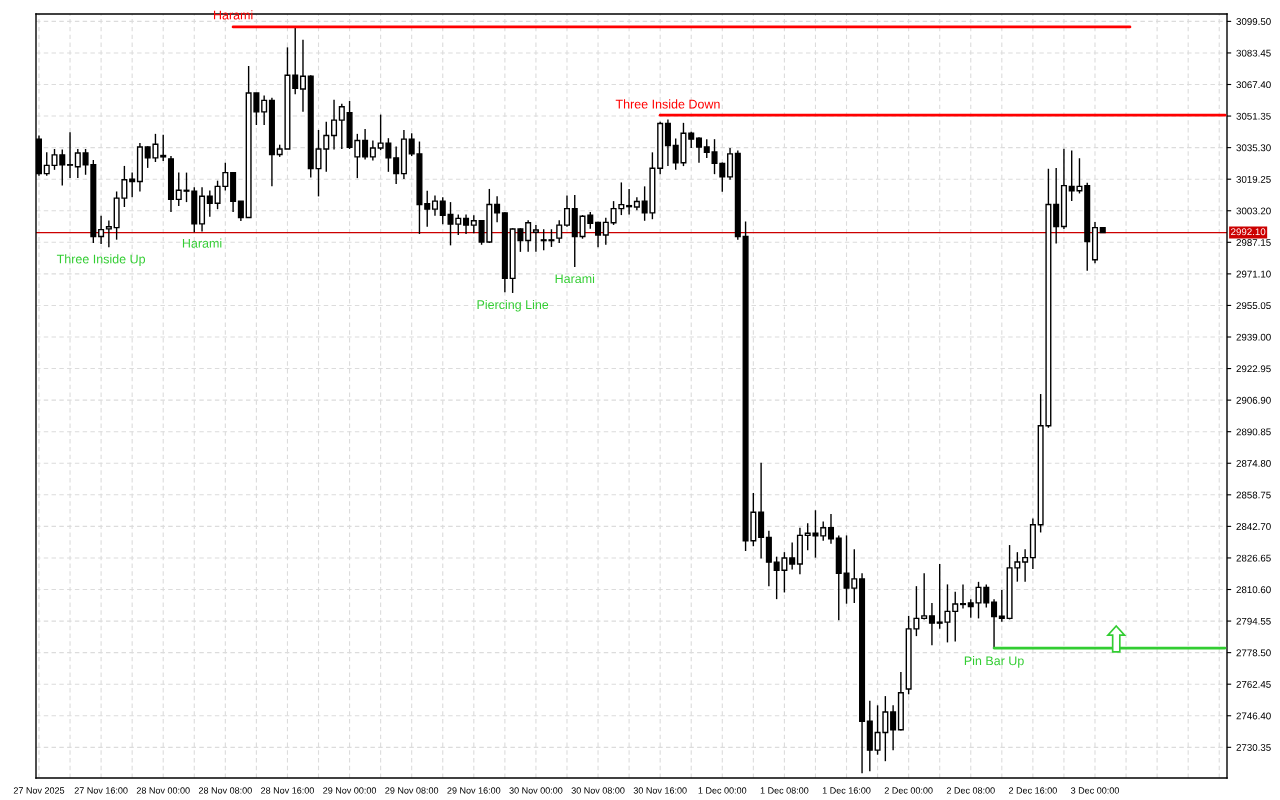 This screenshot has width=1280, height=800. What do you see at coordinates (1248, 232) in the screenshot?
I see `ref-line-label: 2992.10` at bounding box center [1248, 232].